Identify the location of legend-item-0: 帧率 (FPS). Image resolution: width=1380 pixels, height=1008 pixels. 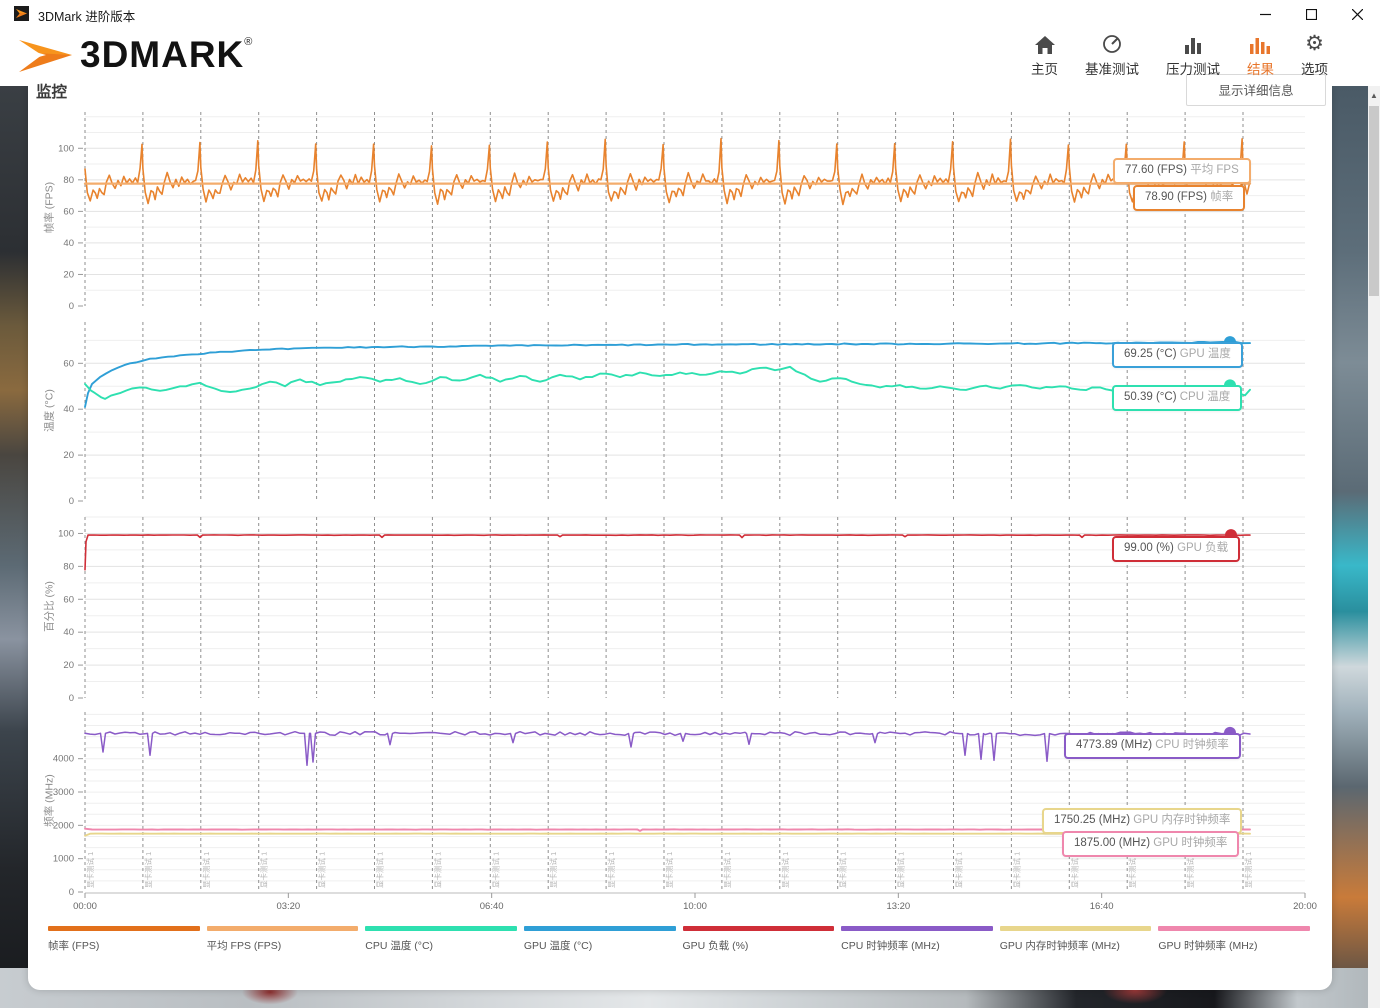
(124, 939).